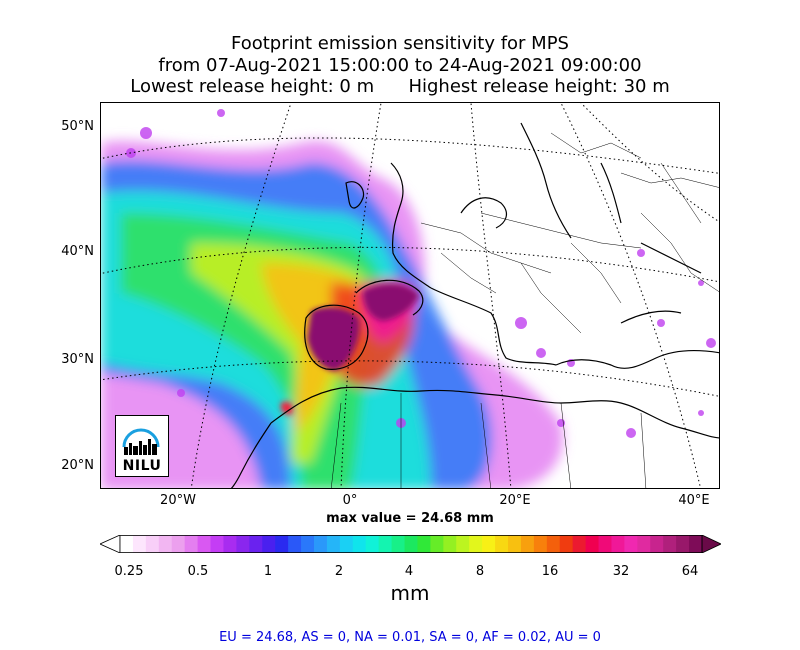 The height and width of the screenshot is (650, 800). Describe the element at coordinates (400, 43) in the screenshot. I see `title-line-1: Footprint emission sensitivity for MPS` at that location.